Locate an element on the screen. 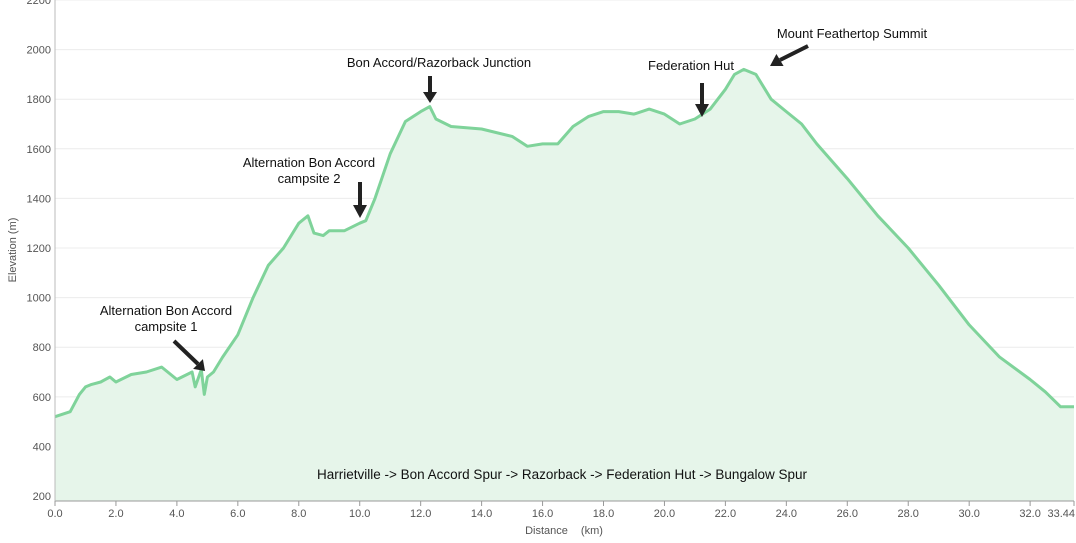  y-tick-label: 800 is located at coordinates (42, 348).